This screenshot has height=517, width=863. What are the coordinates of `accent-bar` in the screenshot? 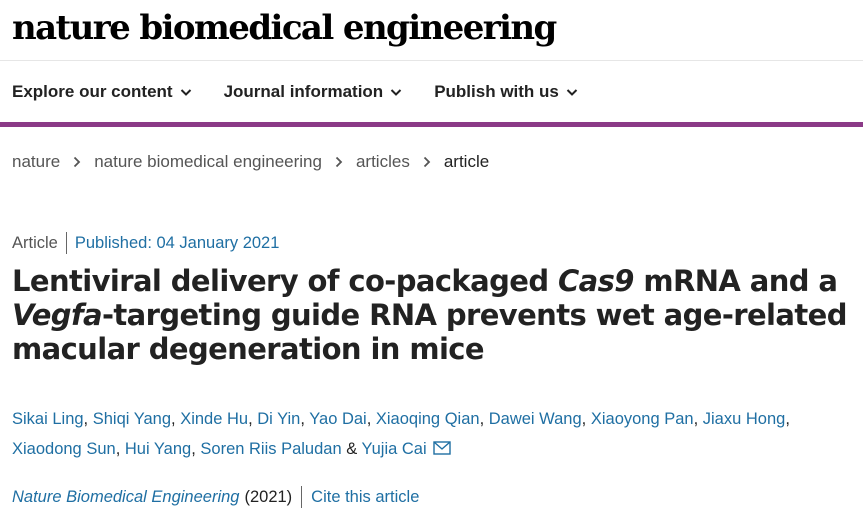 It's located at (431, 124).